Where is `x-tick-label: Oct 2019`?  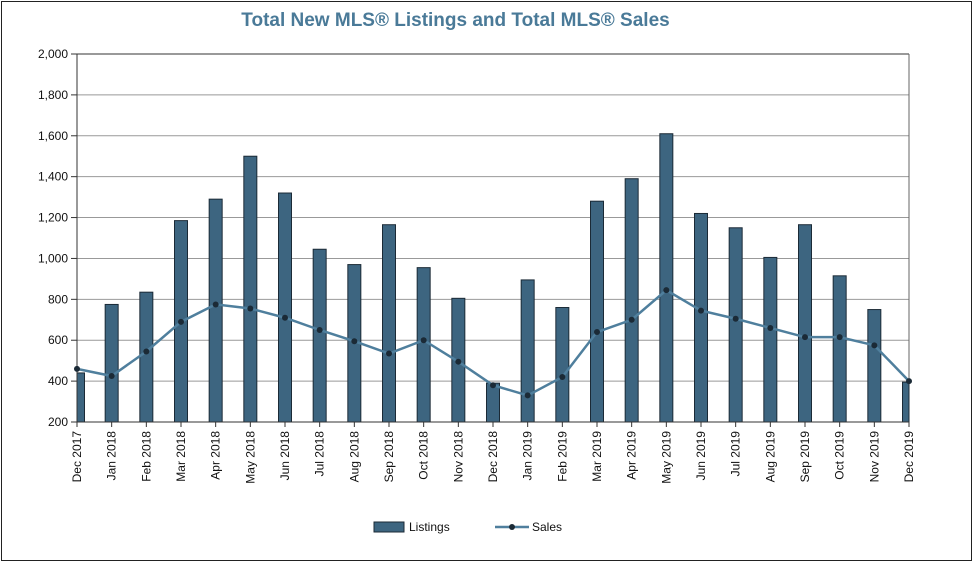
x-tick-label: Oct 2019 is located at coordinates (840, 455).